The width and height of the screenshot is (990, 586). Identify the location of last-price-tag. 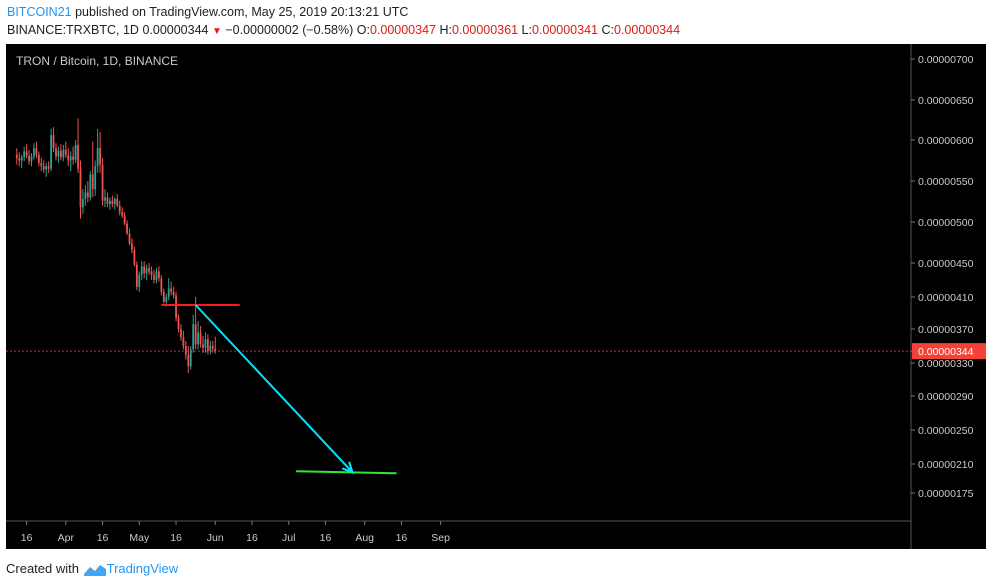
(949, 351).